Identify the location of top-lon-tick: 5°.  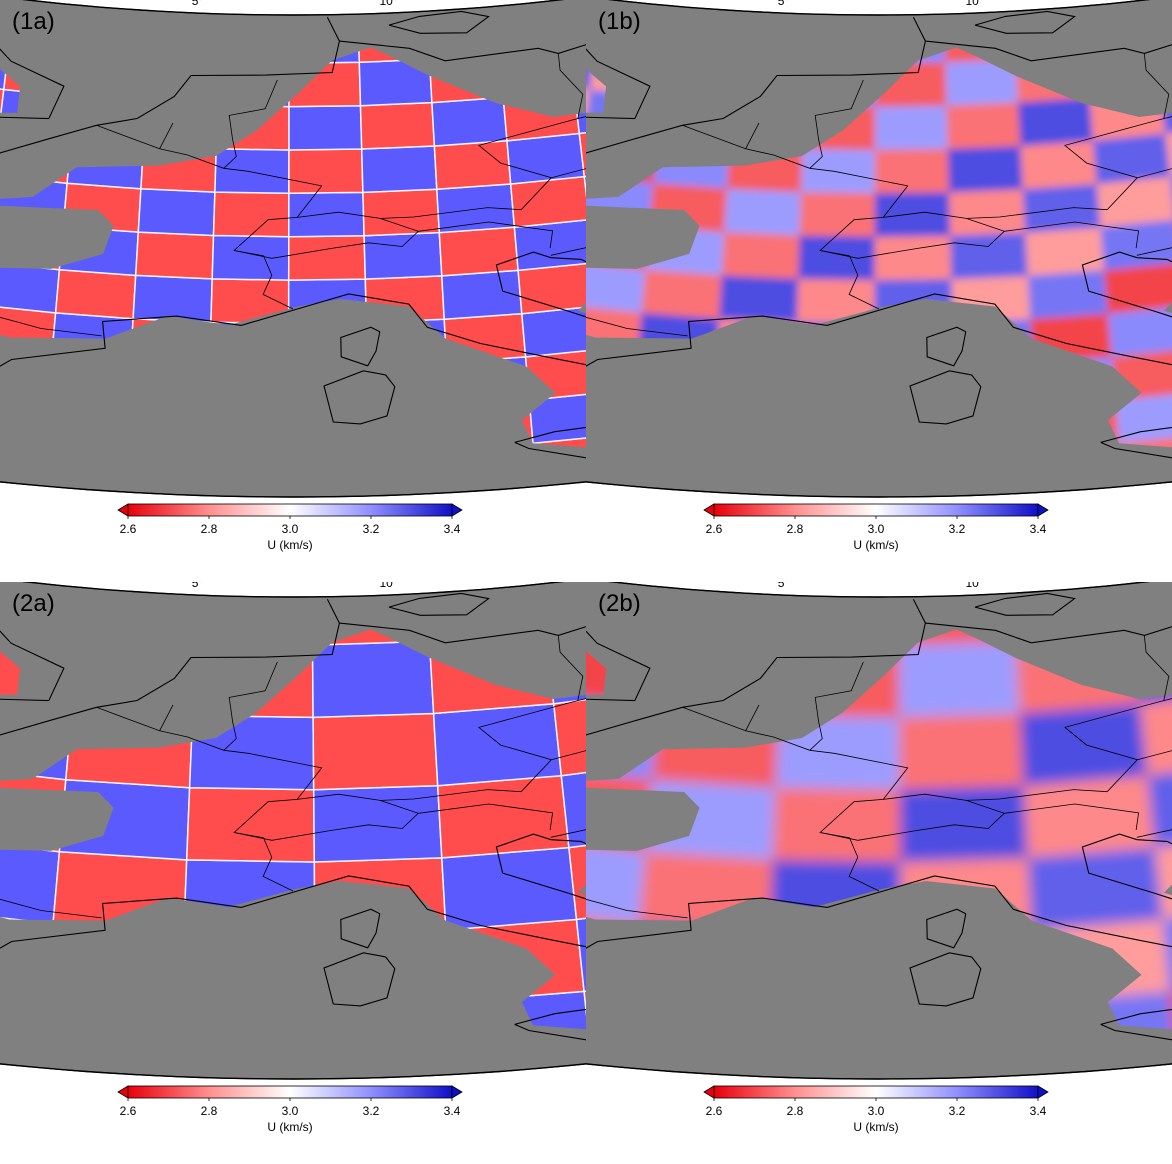
(784, 4).